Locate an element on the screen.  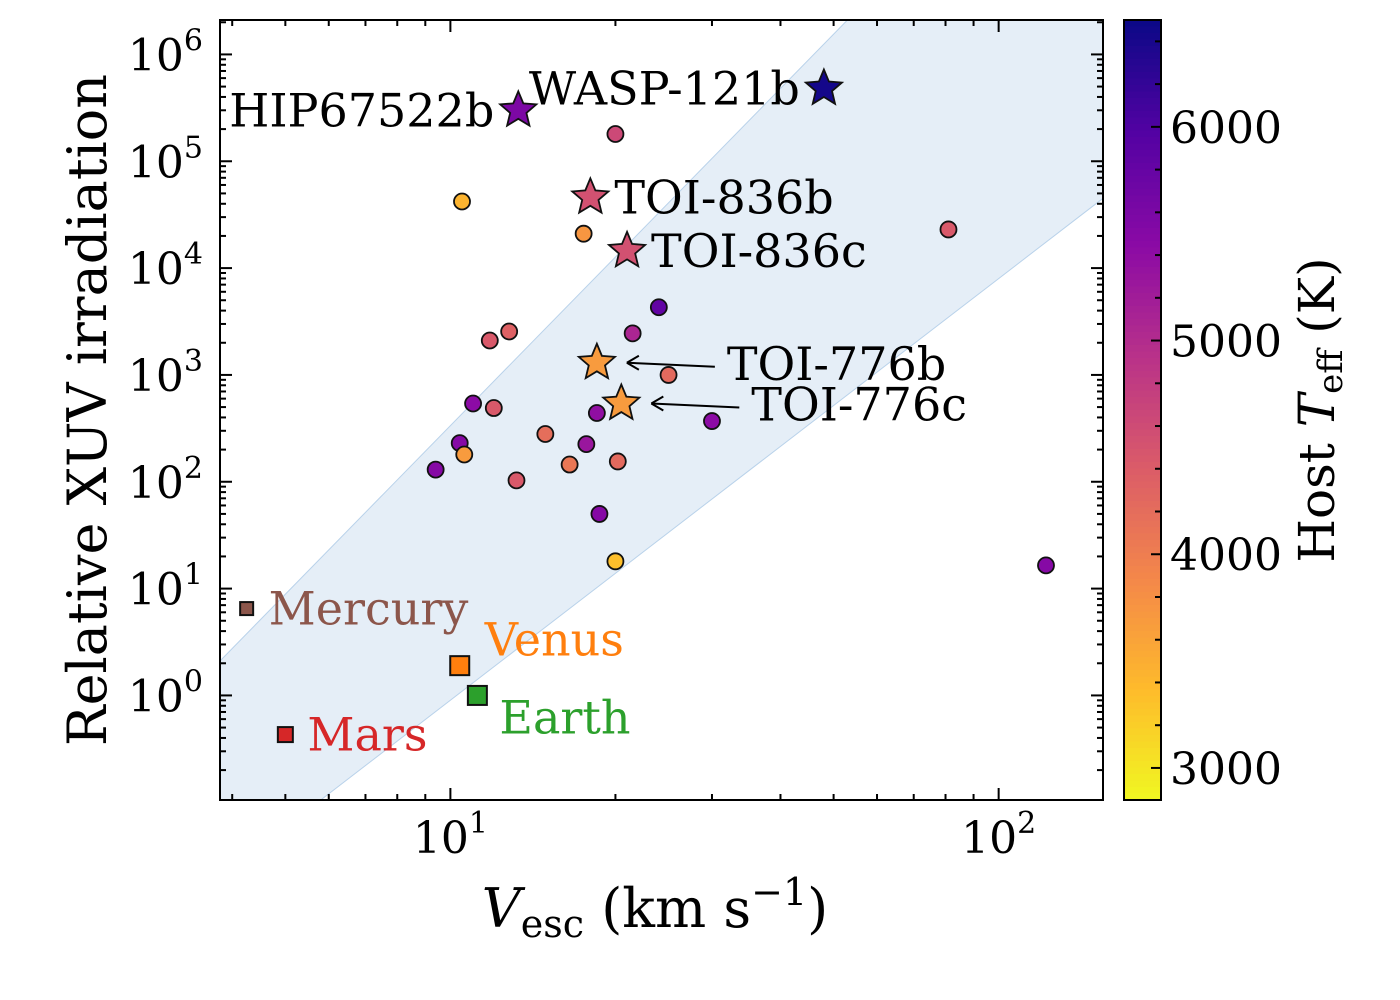
solar-planet-label: Mars is located at coordinates (367, 735).